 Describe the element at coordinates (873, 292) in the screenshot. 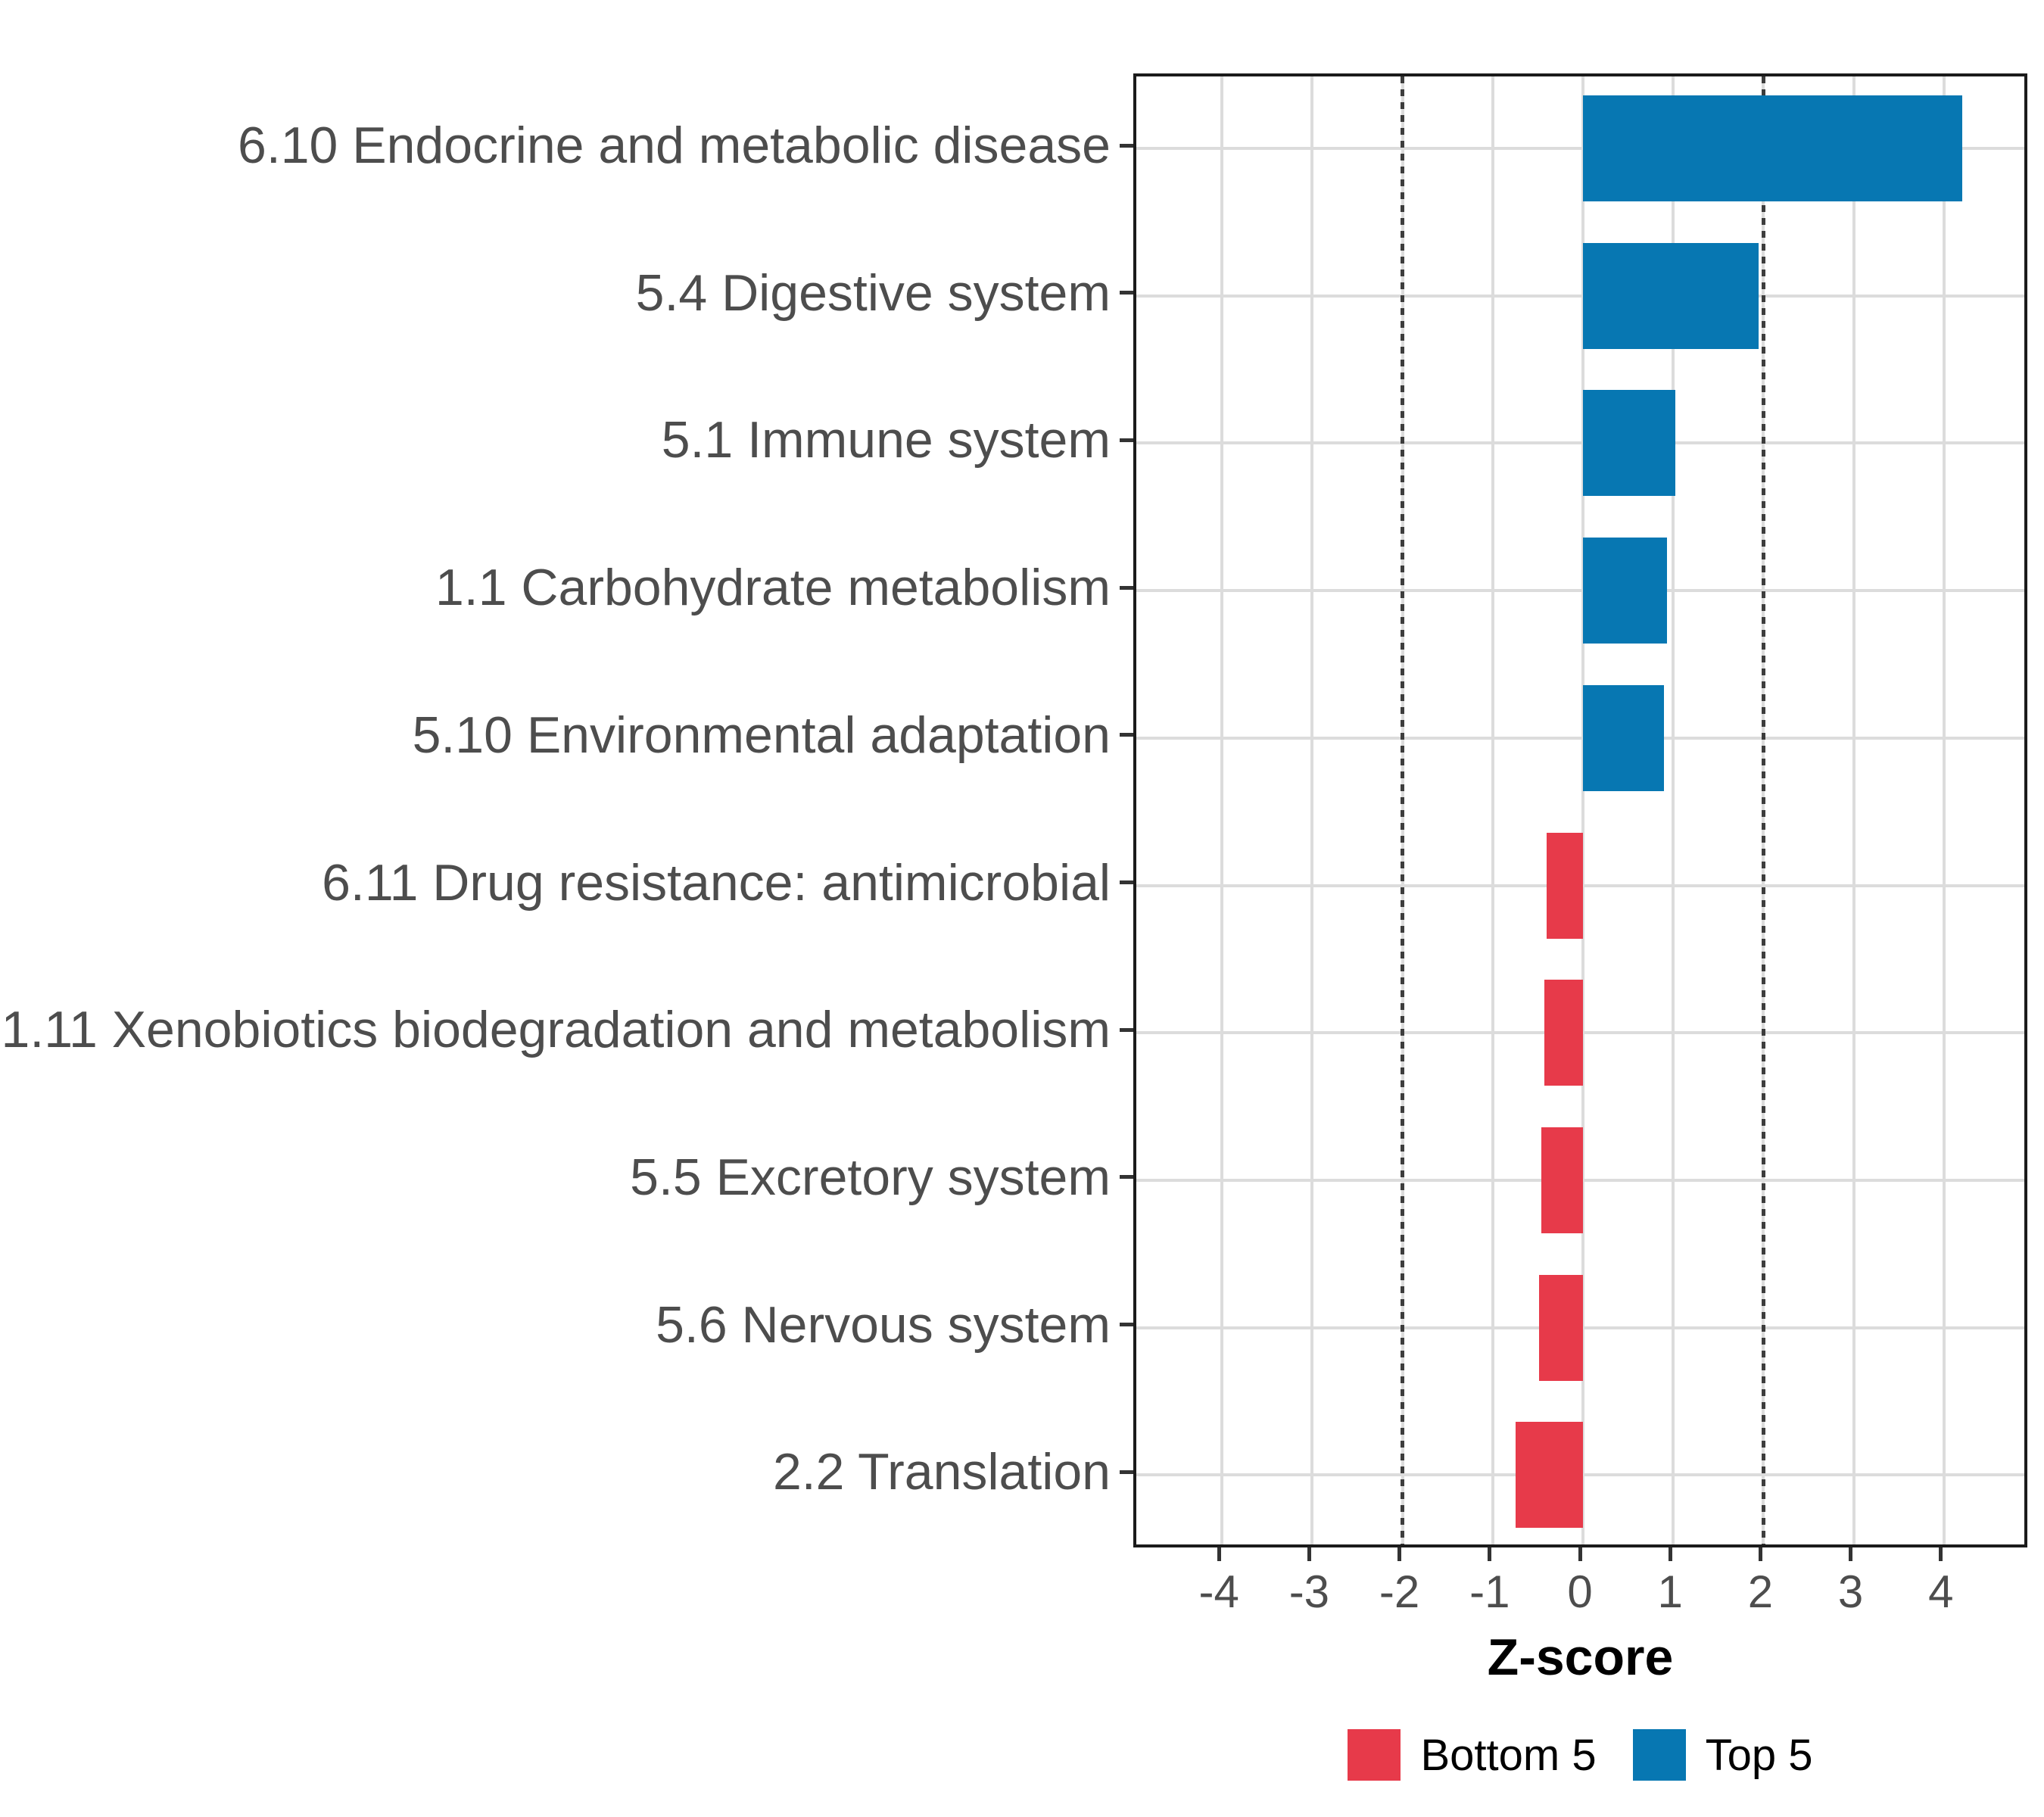

I see `y-axis-label: 5.4 Digestive system` at that location.